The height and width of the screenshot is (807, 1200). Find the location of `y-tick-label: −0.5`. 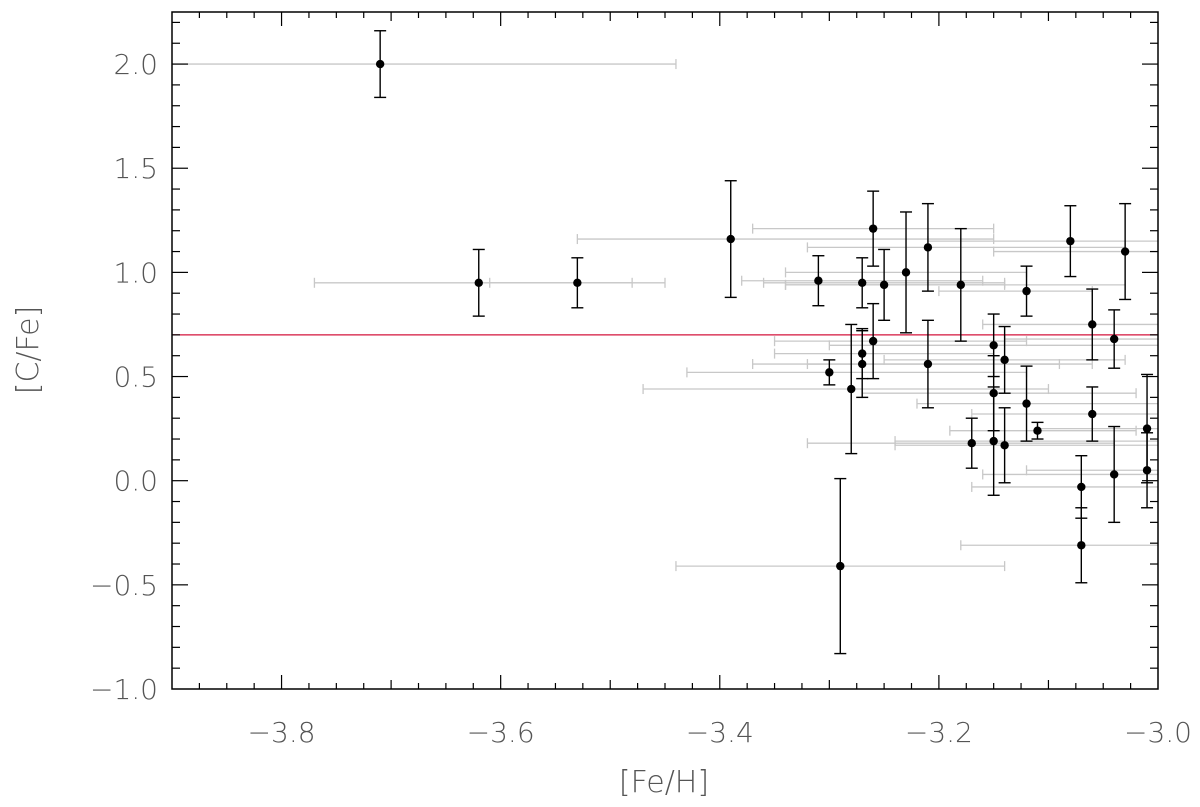

y-tick-label: −0.5 is located at coordinates (124, 585).